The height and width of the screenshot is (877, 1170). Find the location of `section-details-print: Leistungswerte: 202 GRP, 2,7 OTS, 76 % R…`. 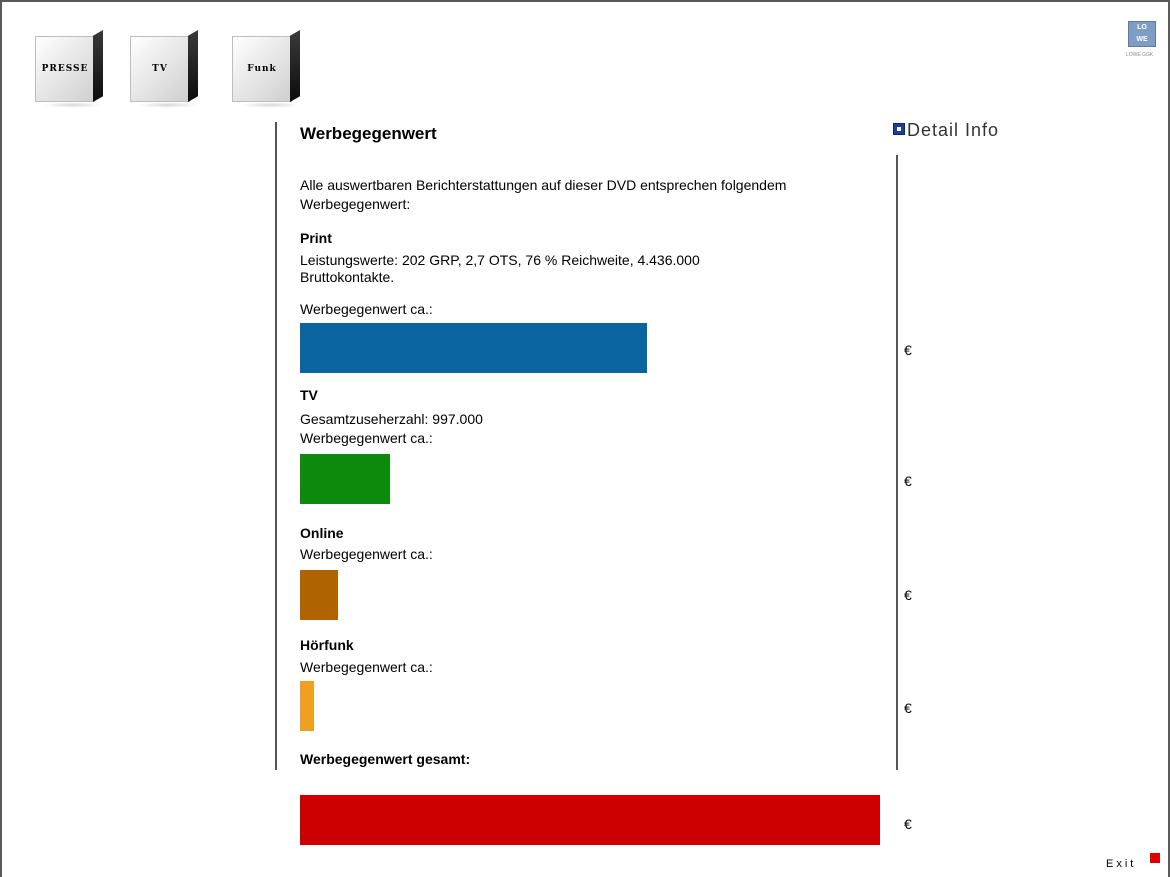

section-details-print: Leistungswerte: 202 GRP, 2,7 OTS, 76 % R… is located at coordinates (500, 268).